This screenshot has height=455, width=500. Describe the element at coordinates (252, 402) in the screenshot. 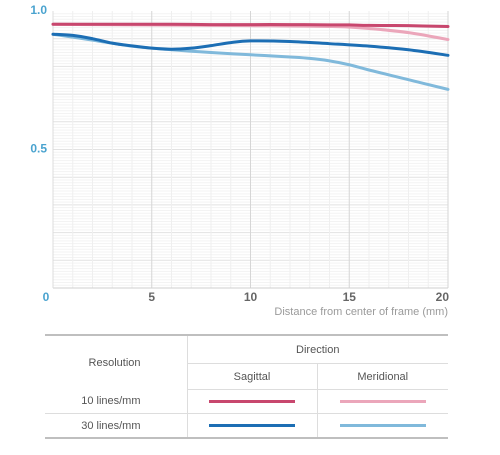

I see `legend-swatch-10-sagittal` at that location.